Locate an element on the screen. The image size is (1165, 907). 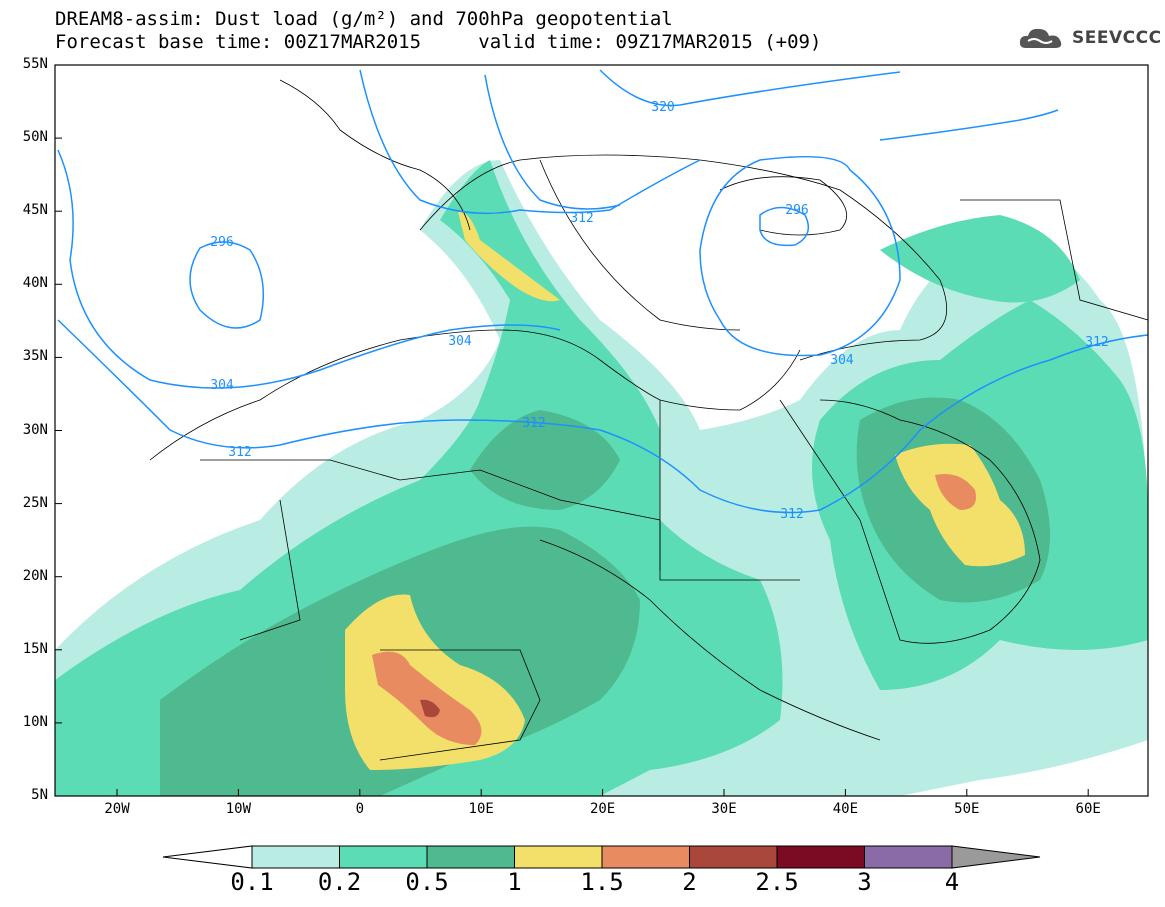
colorbar-label: 1.5 is located at coordinates (602, 882).